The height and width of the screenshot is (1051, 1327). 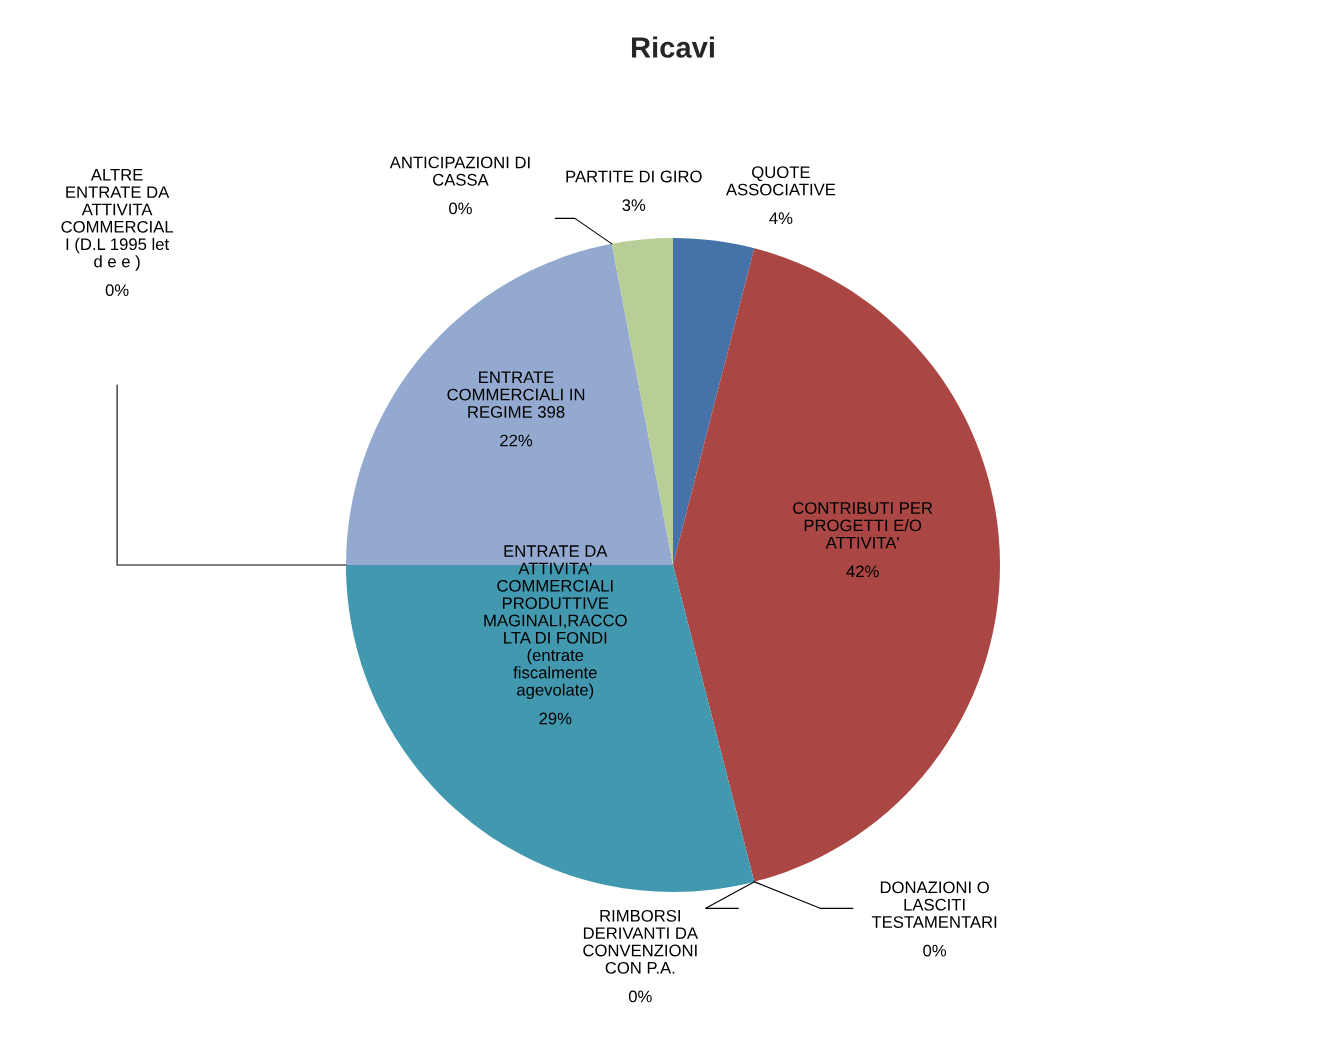 I want to click on slice-label: QUOTE ASSOCIATIVE, so click(x=780, y=181).